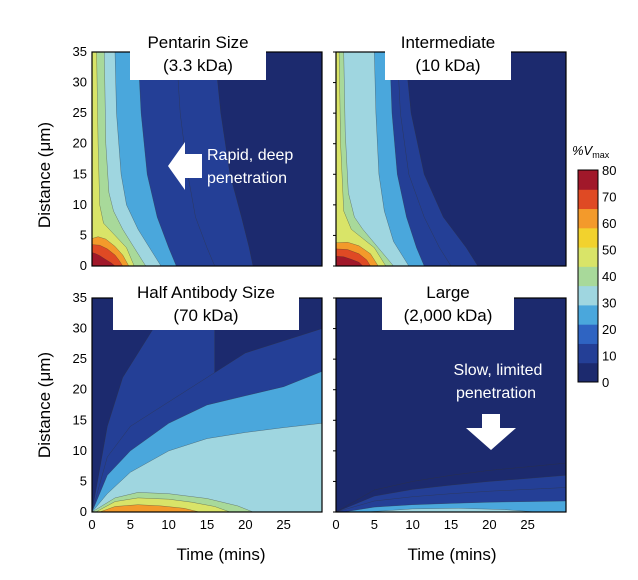  I want to click on panel-half-antibody, so click(207, 405).